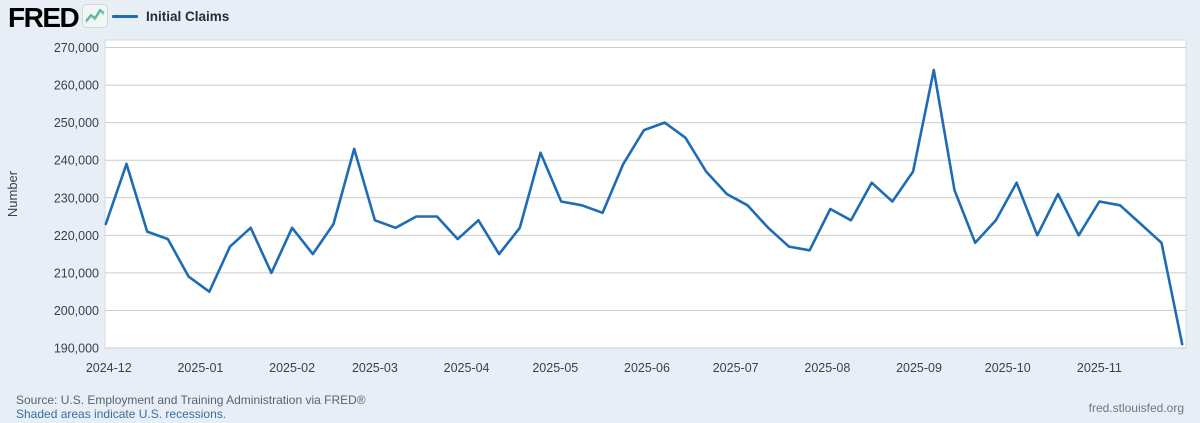 The width and height of the screenshot is (1200, 423). I want to click on fred-logo-sparkline-icon, so click(95, 18).